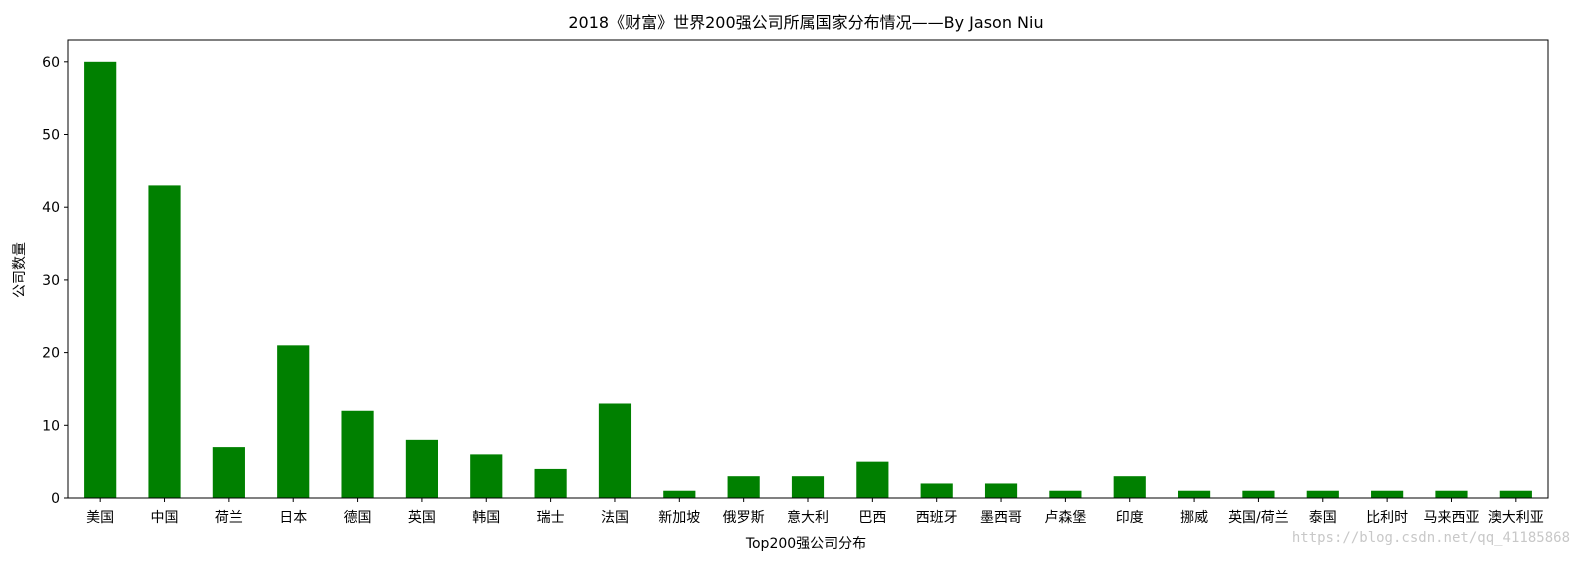 The image size is (1582, 564). I want to click on x-tick-label: 西班牙, so click(937, 518).